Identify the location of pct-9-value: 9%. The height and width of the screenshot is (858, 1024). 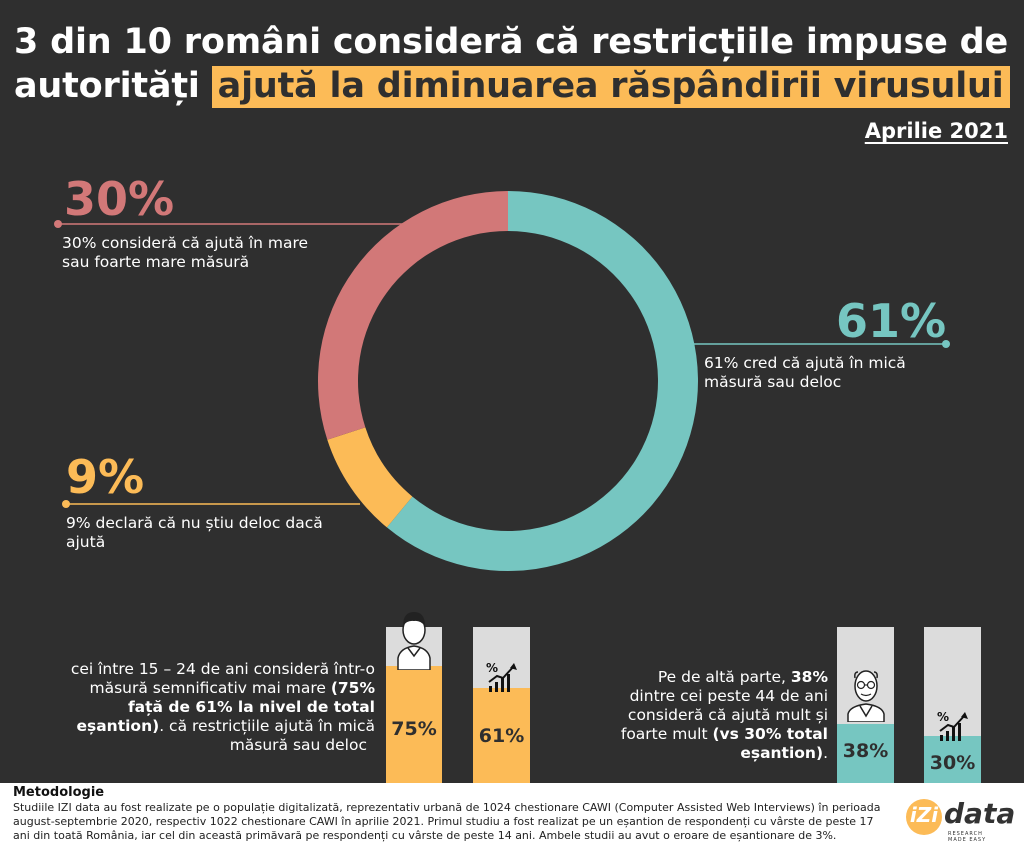
(105, 477).